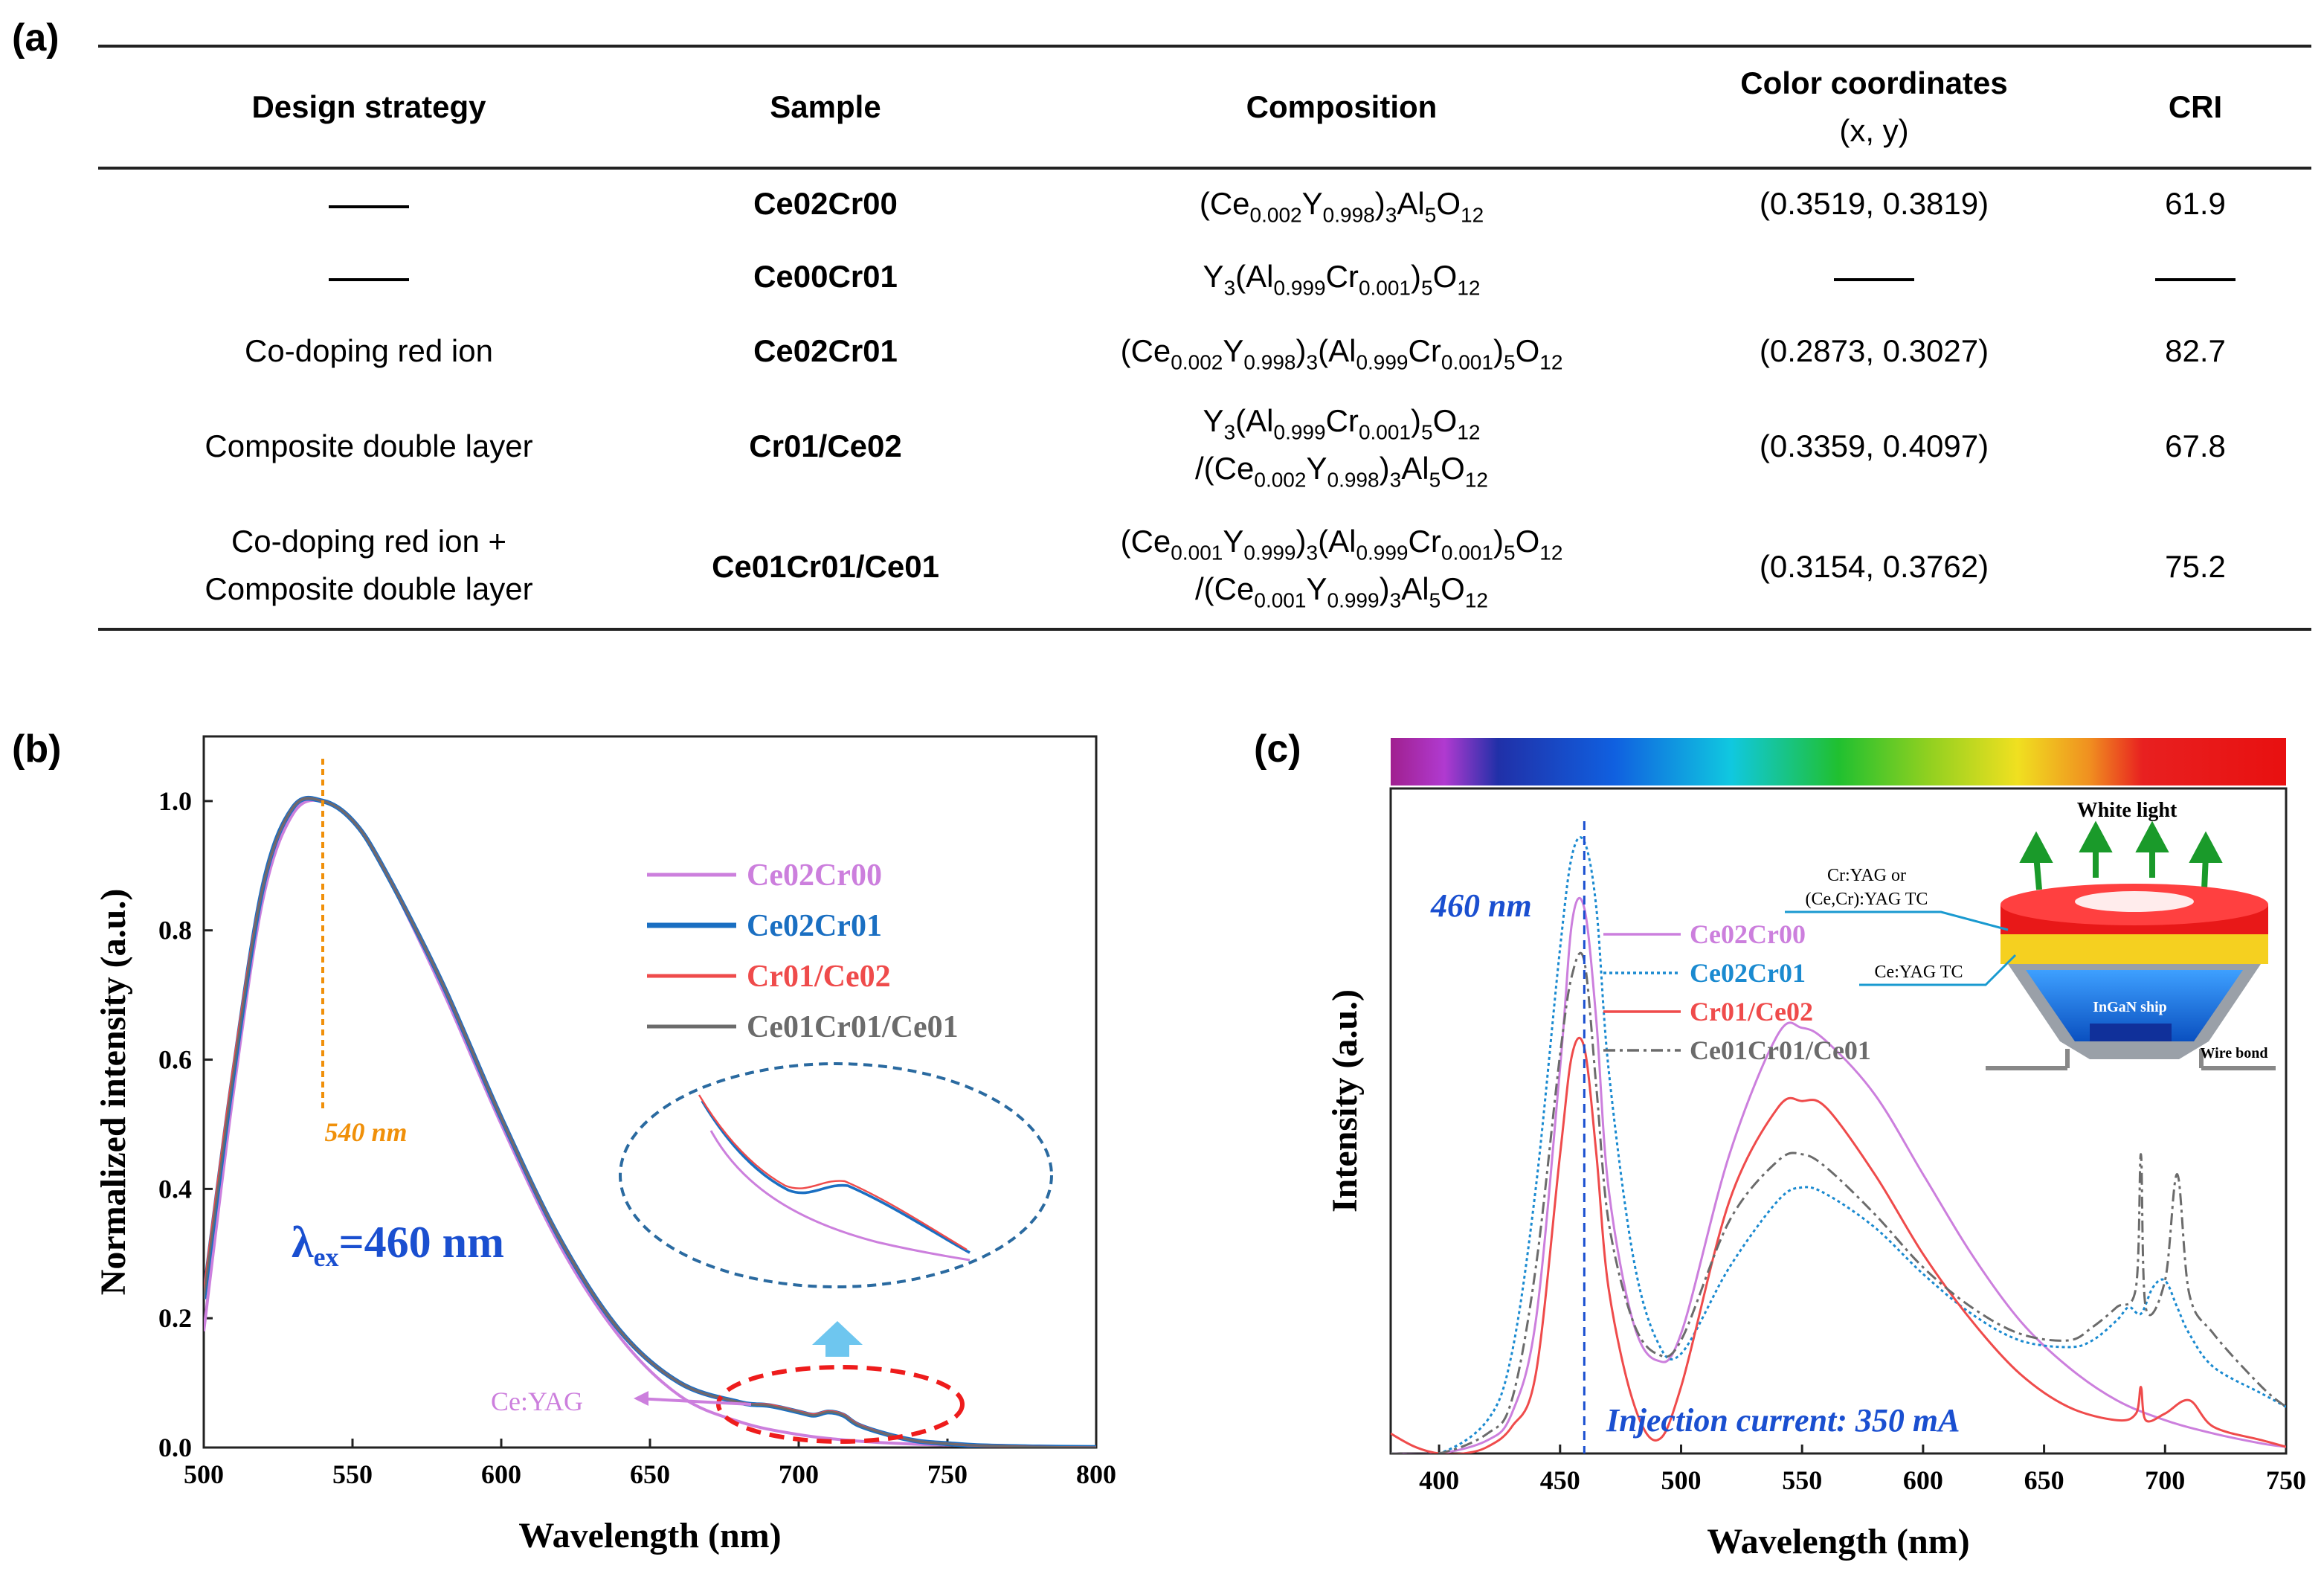  I want to click on injection-current-label: Injection current: 350 mA, so click(1783, 1421).